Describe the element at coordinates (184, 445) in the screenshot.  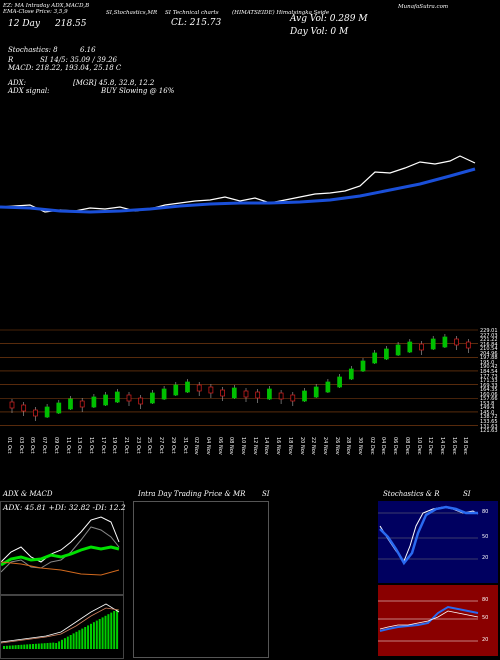
I see `date-label: 31 Oct` at that location.